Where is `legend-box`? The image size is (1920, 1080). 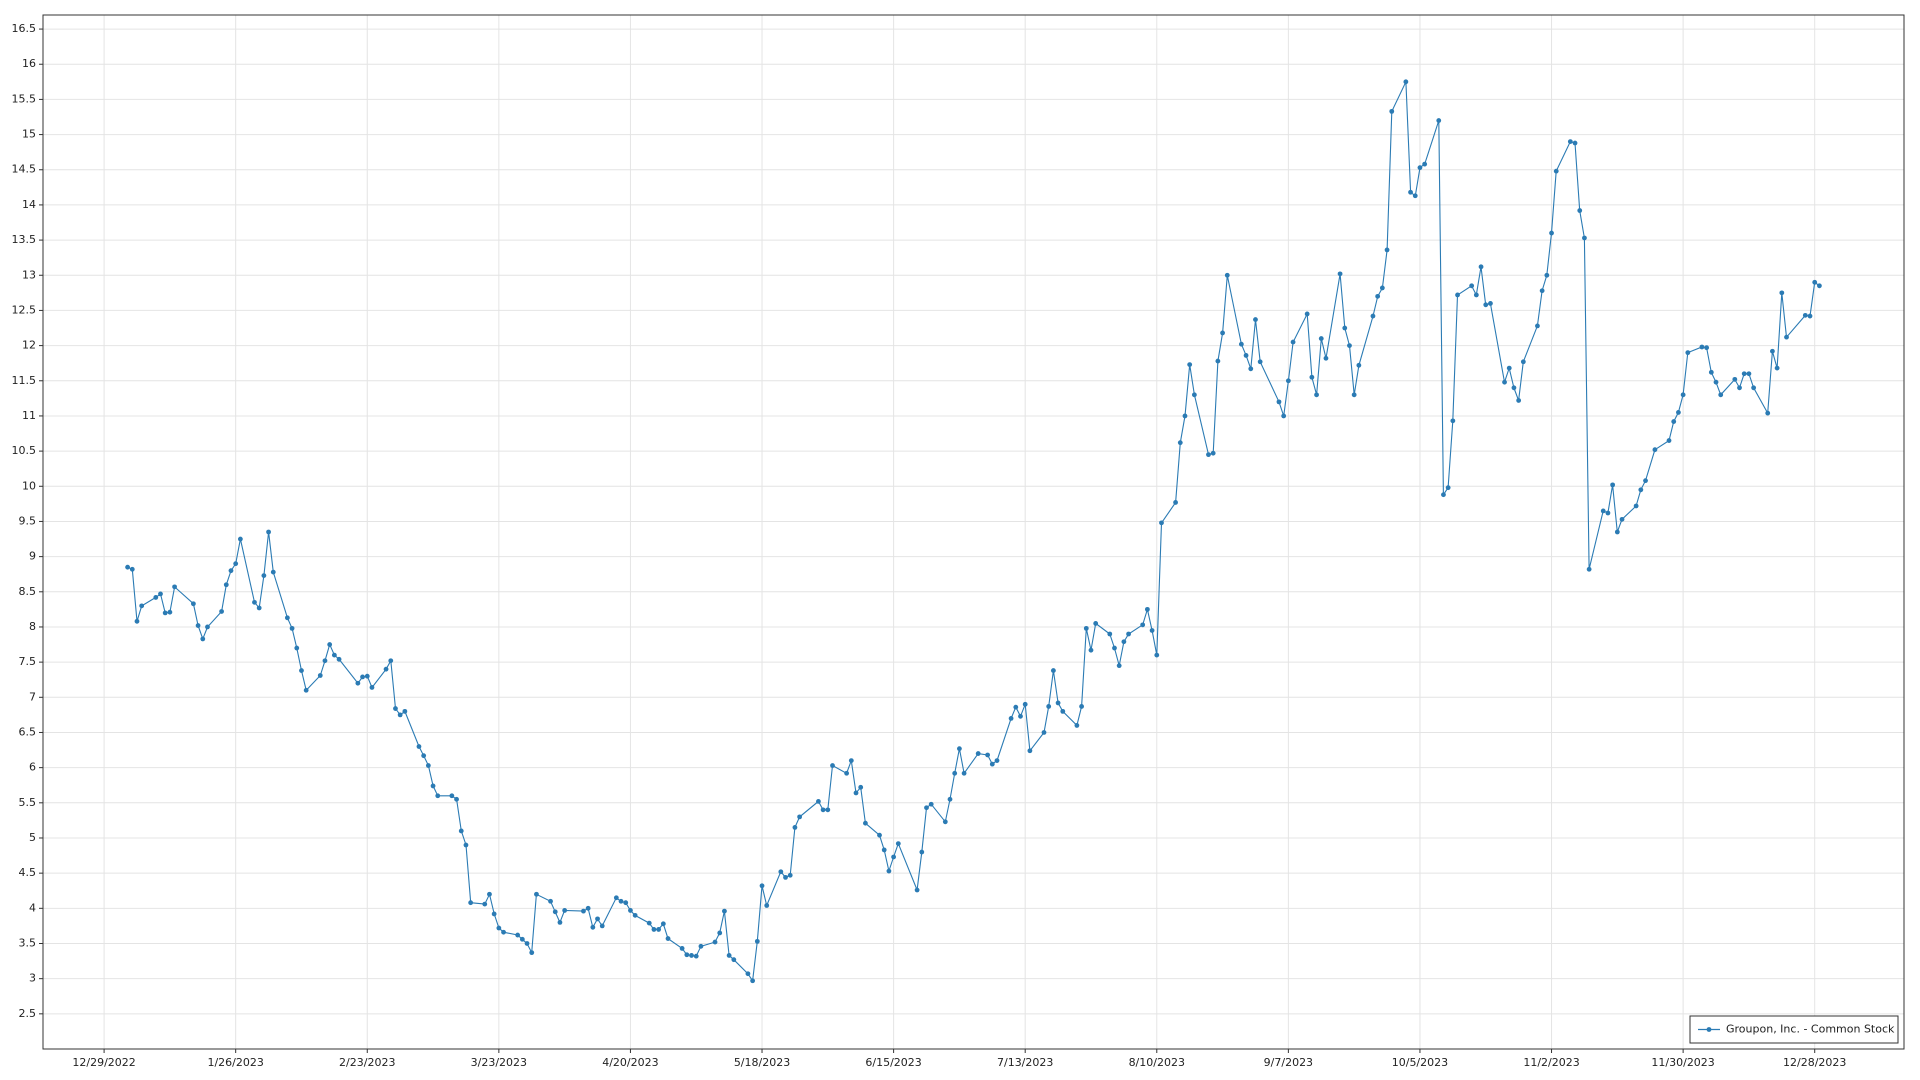
legend-box is located at coordinates (1794, 1029).